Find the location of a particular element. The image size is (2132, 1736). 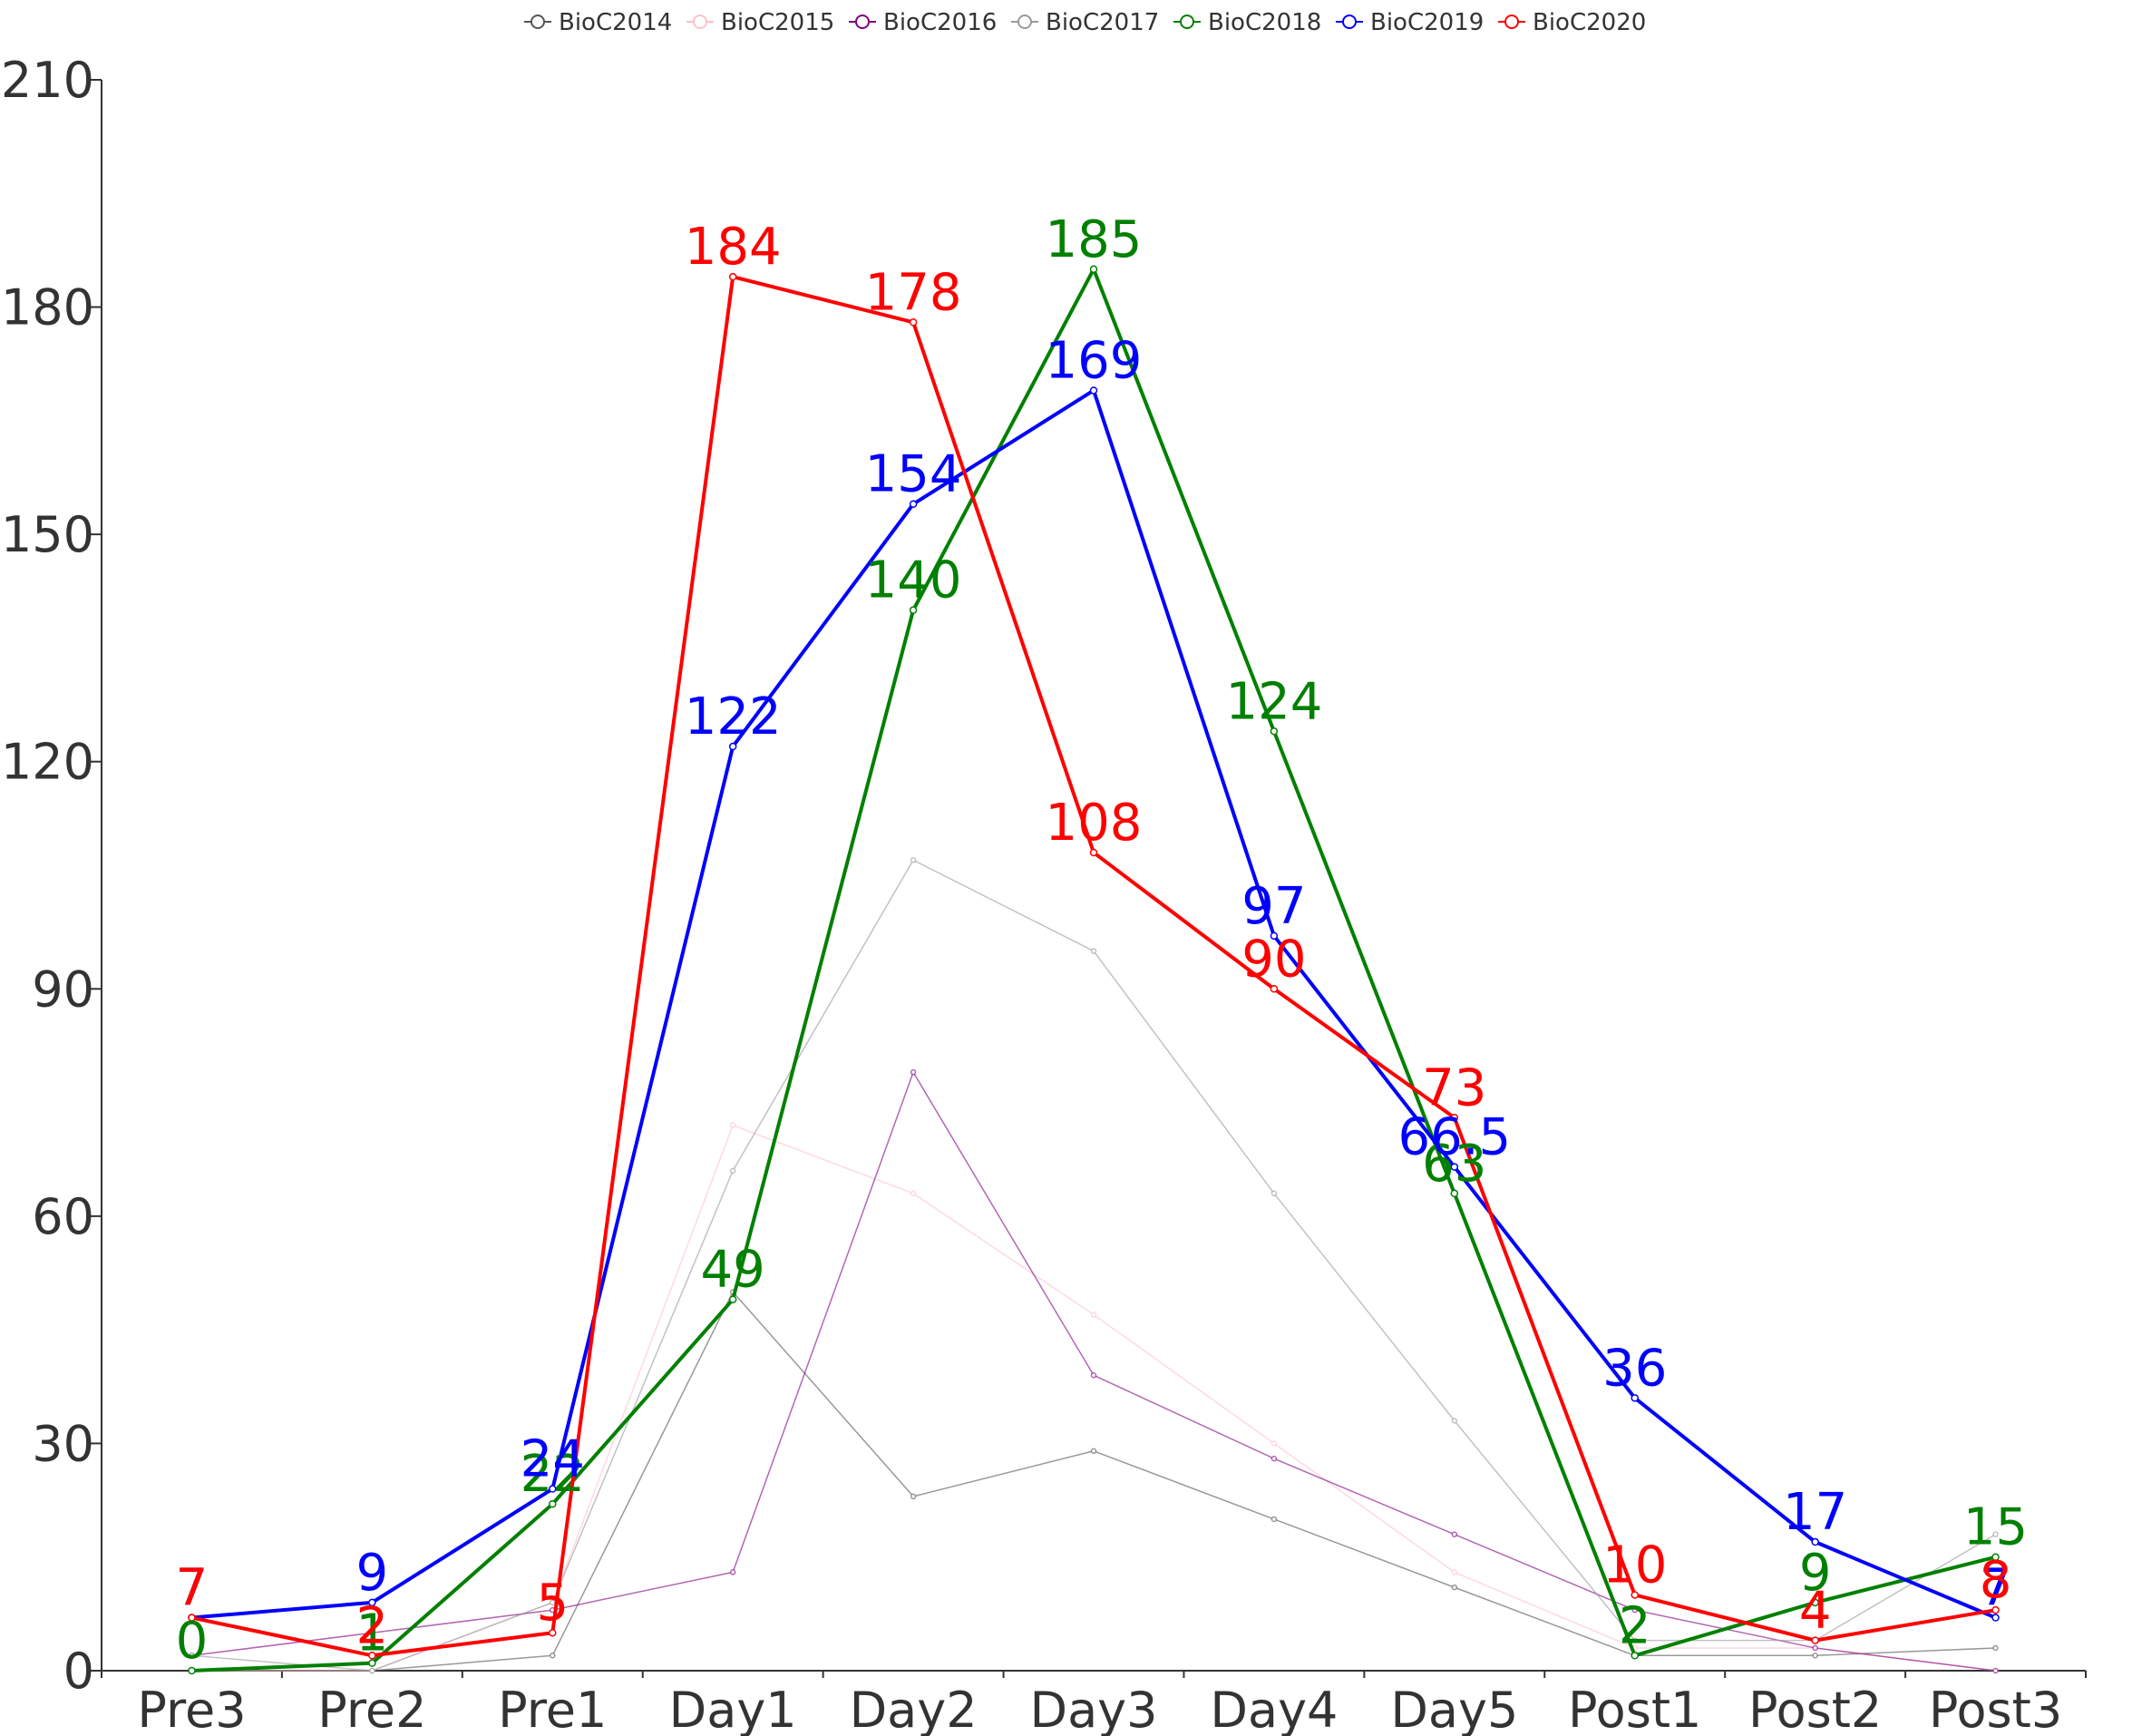

legend-item: BioC2020 is located at coordinates (1572, 22).